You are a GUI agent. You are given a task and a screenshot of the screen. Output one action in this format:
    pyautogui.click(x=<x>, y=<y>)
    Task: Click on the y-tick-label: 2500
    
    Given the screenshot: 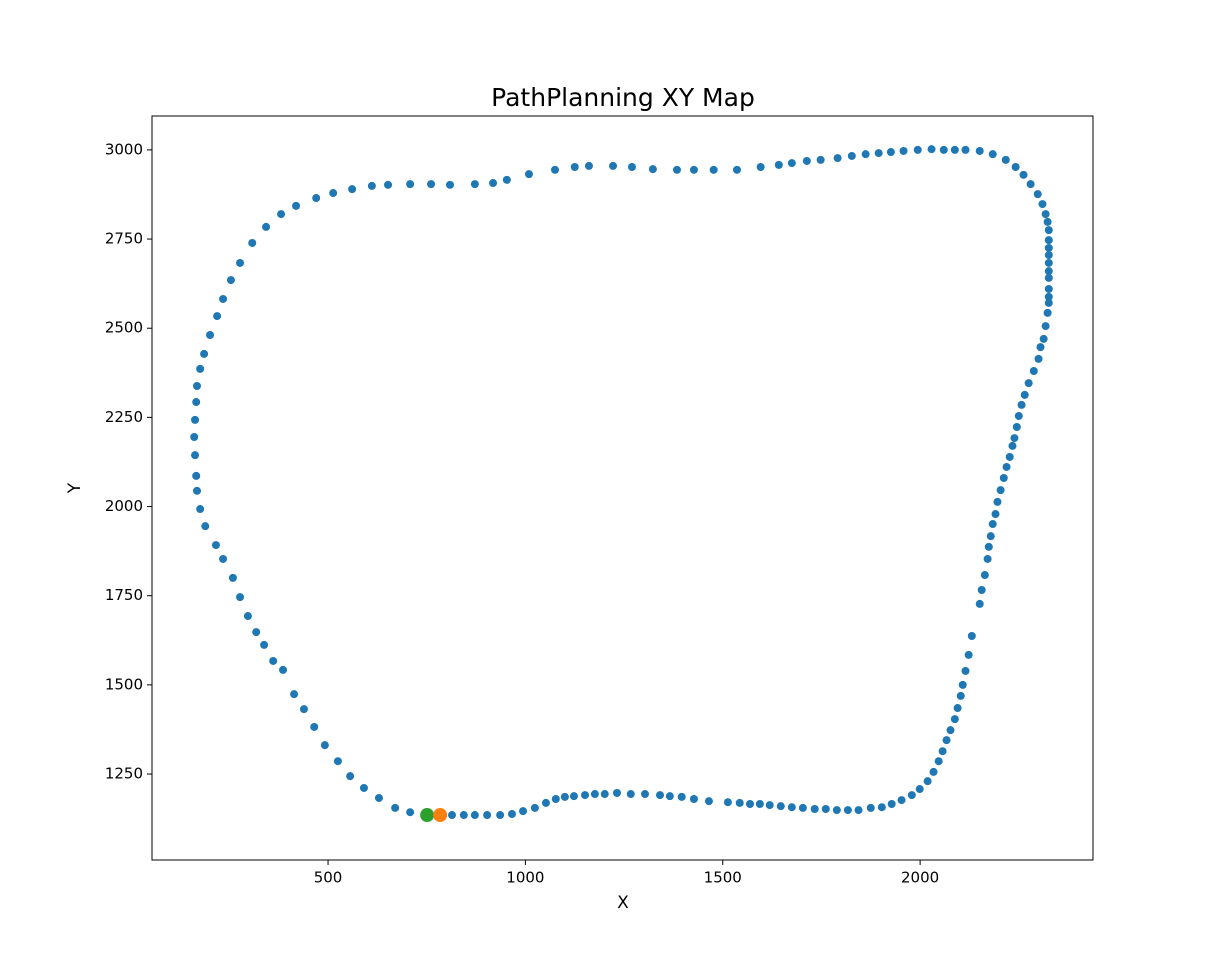 What is the action you would take?
    pyautogui.click(x=124, y=328)
    